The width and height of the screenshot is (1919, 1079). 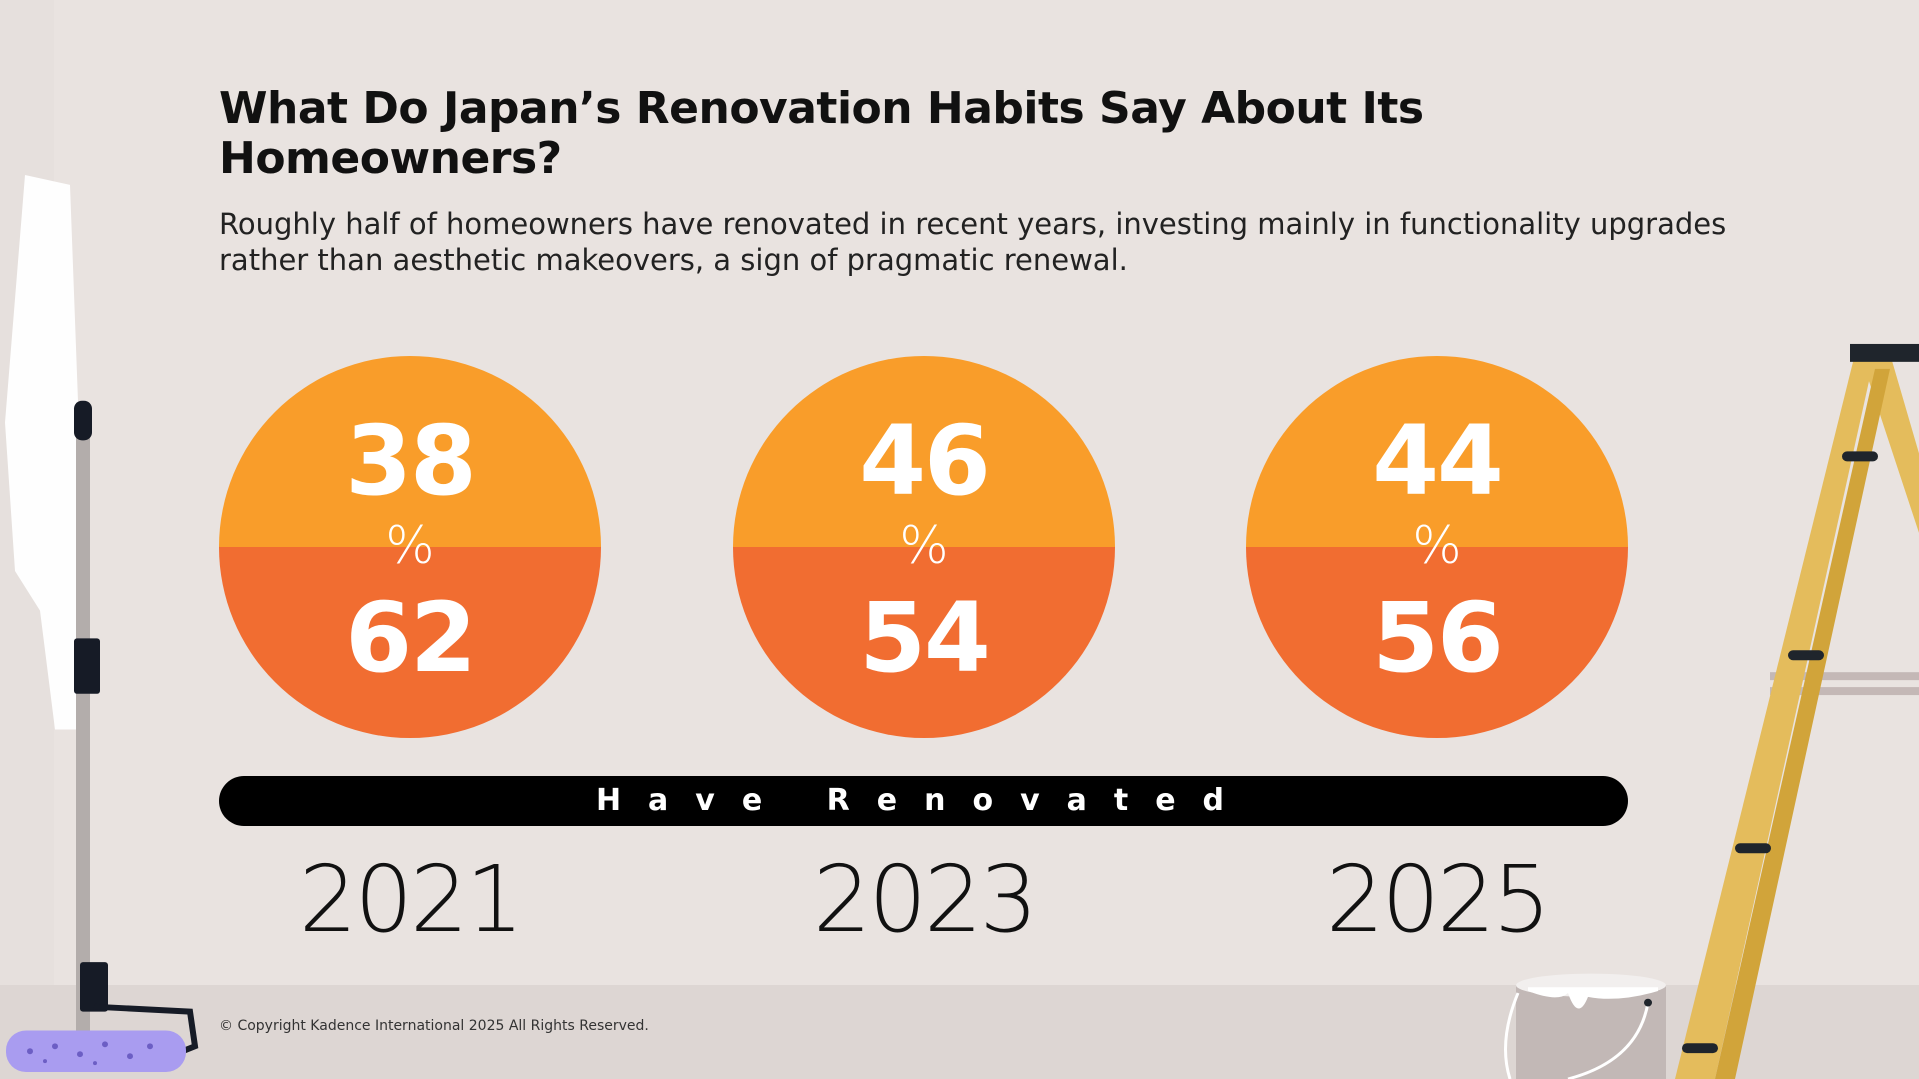 I want to click on stat-circle-2023: 46 % 54, so click(x=924, y=547).